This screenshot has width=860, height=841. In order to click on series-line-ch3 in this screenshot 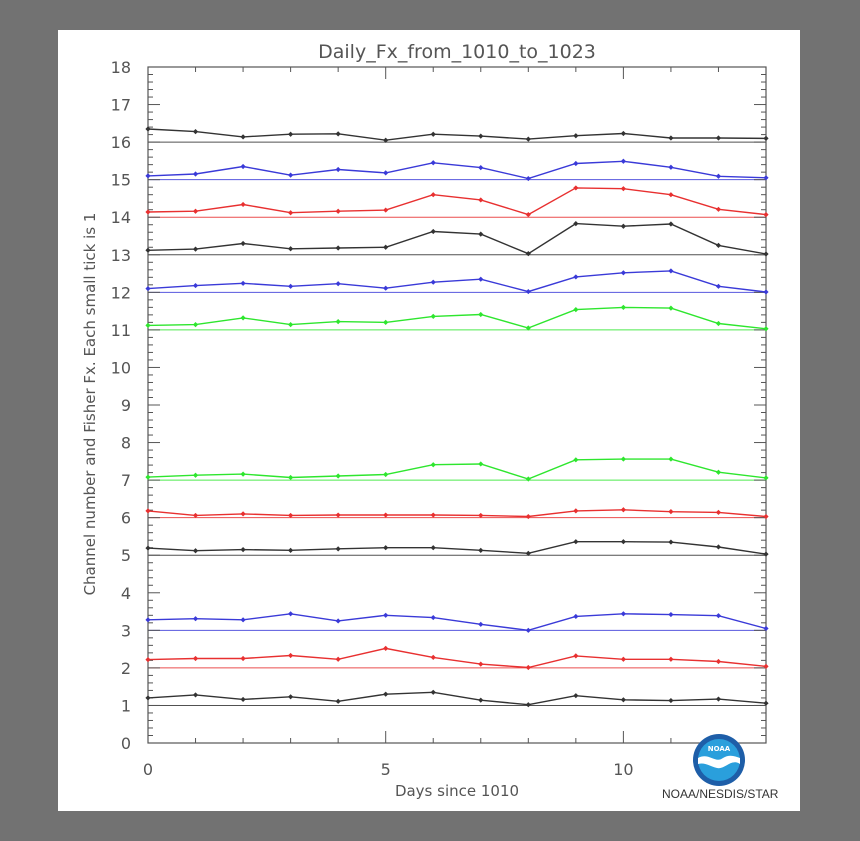, I will do `click(457, 622)`.